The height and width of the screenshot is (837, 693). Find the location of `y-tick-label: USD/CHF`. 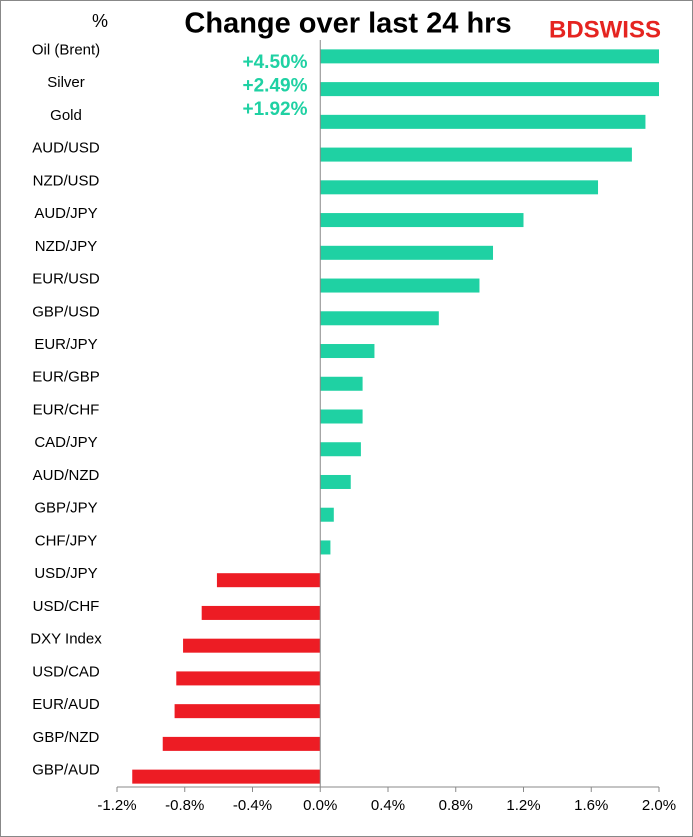

y-tick-label: USD/CHF is located at coordinates (66, 606).